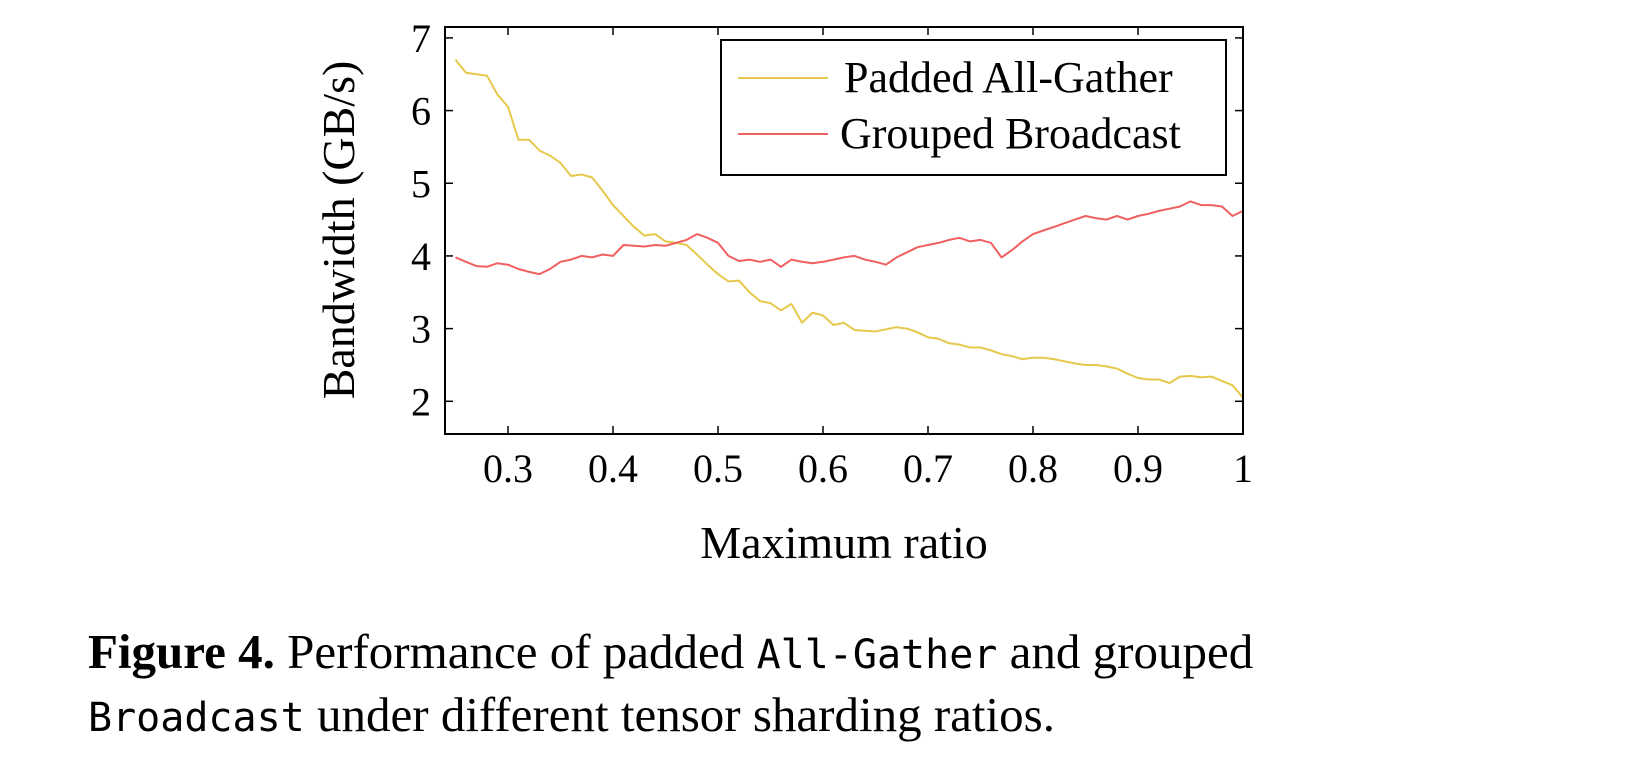 This screenshot has width=1630, height=783. Describe the element at coordinates (421, 38) in the screenshot. I see `y-tick-label: 7` at that location.